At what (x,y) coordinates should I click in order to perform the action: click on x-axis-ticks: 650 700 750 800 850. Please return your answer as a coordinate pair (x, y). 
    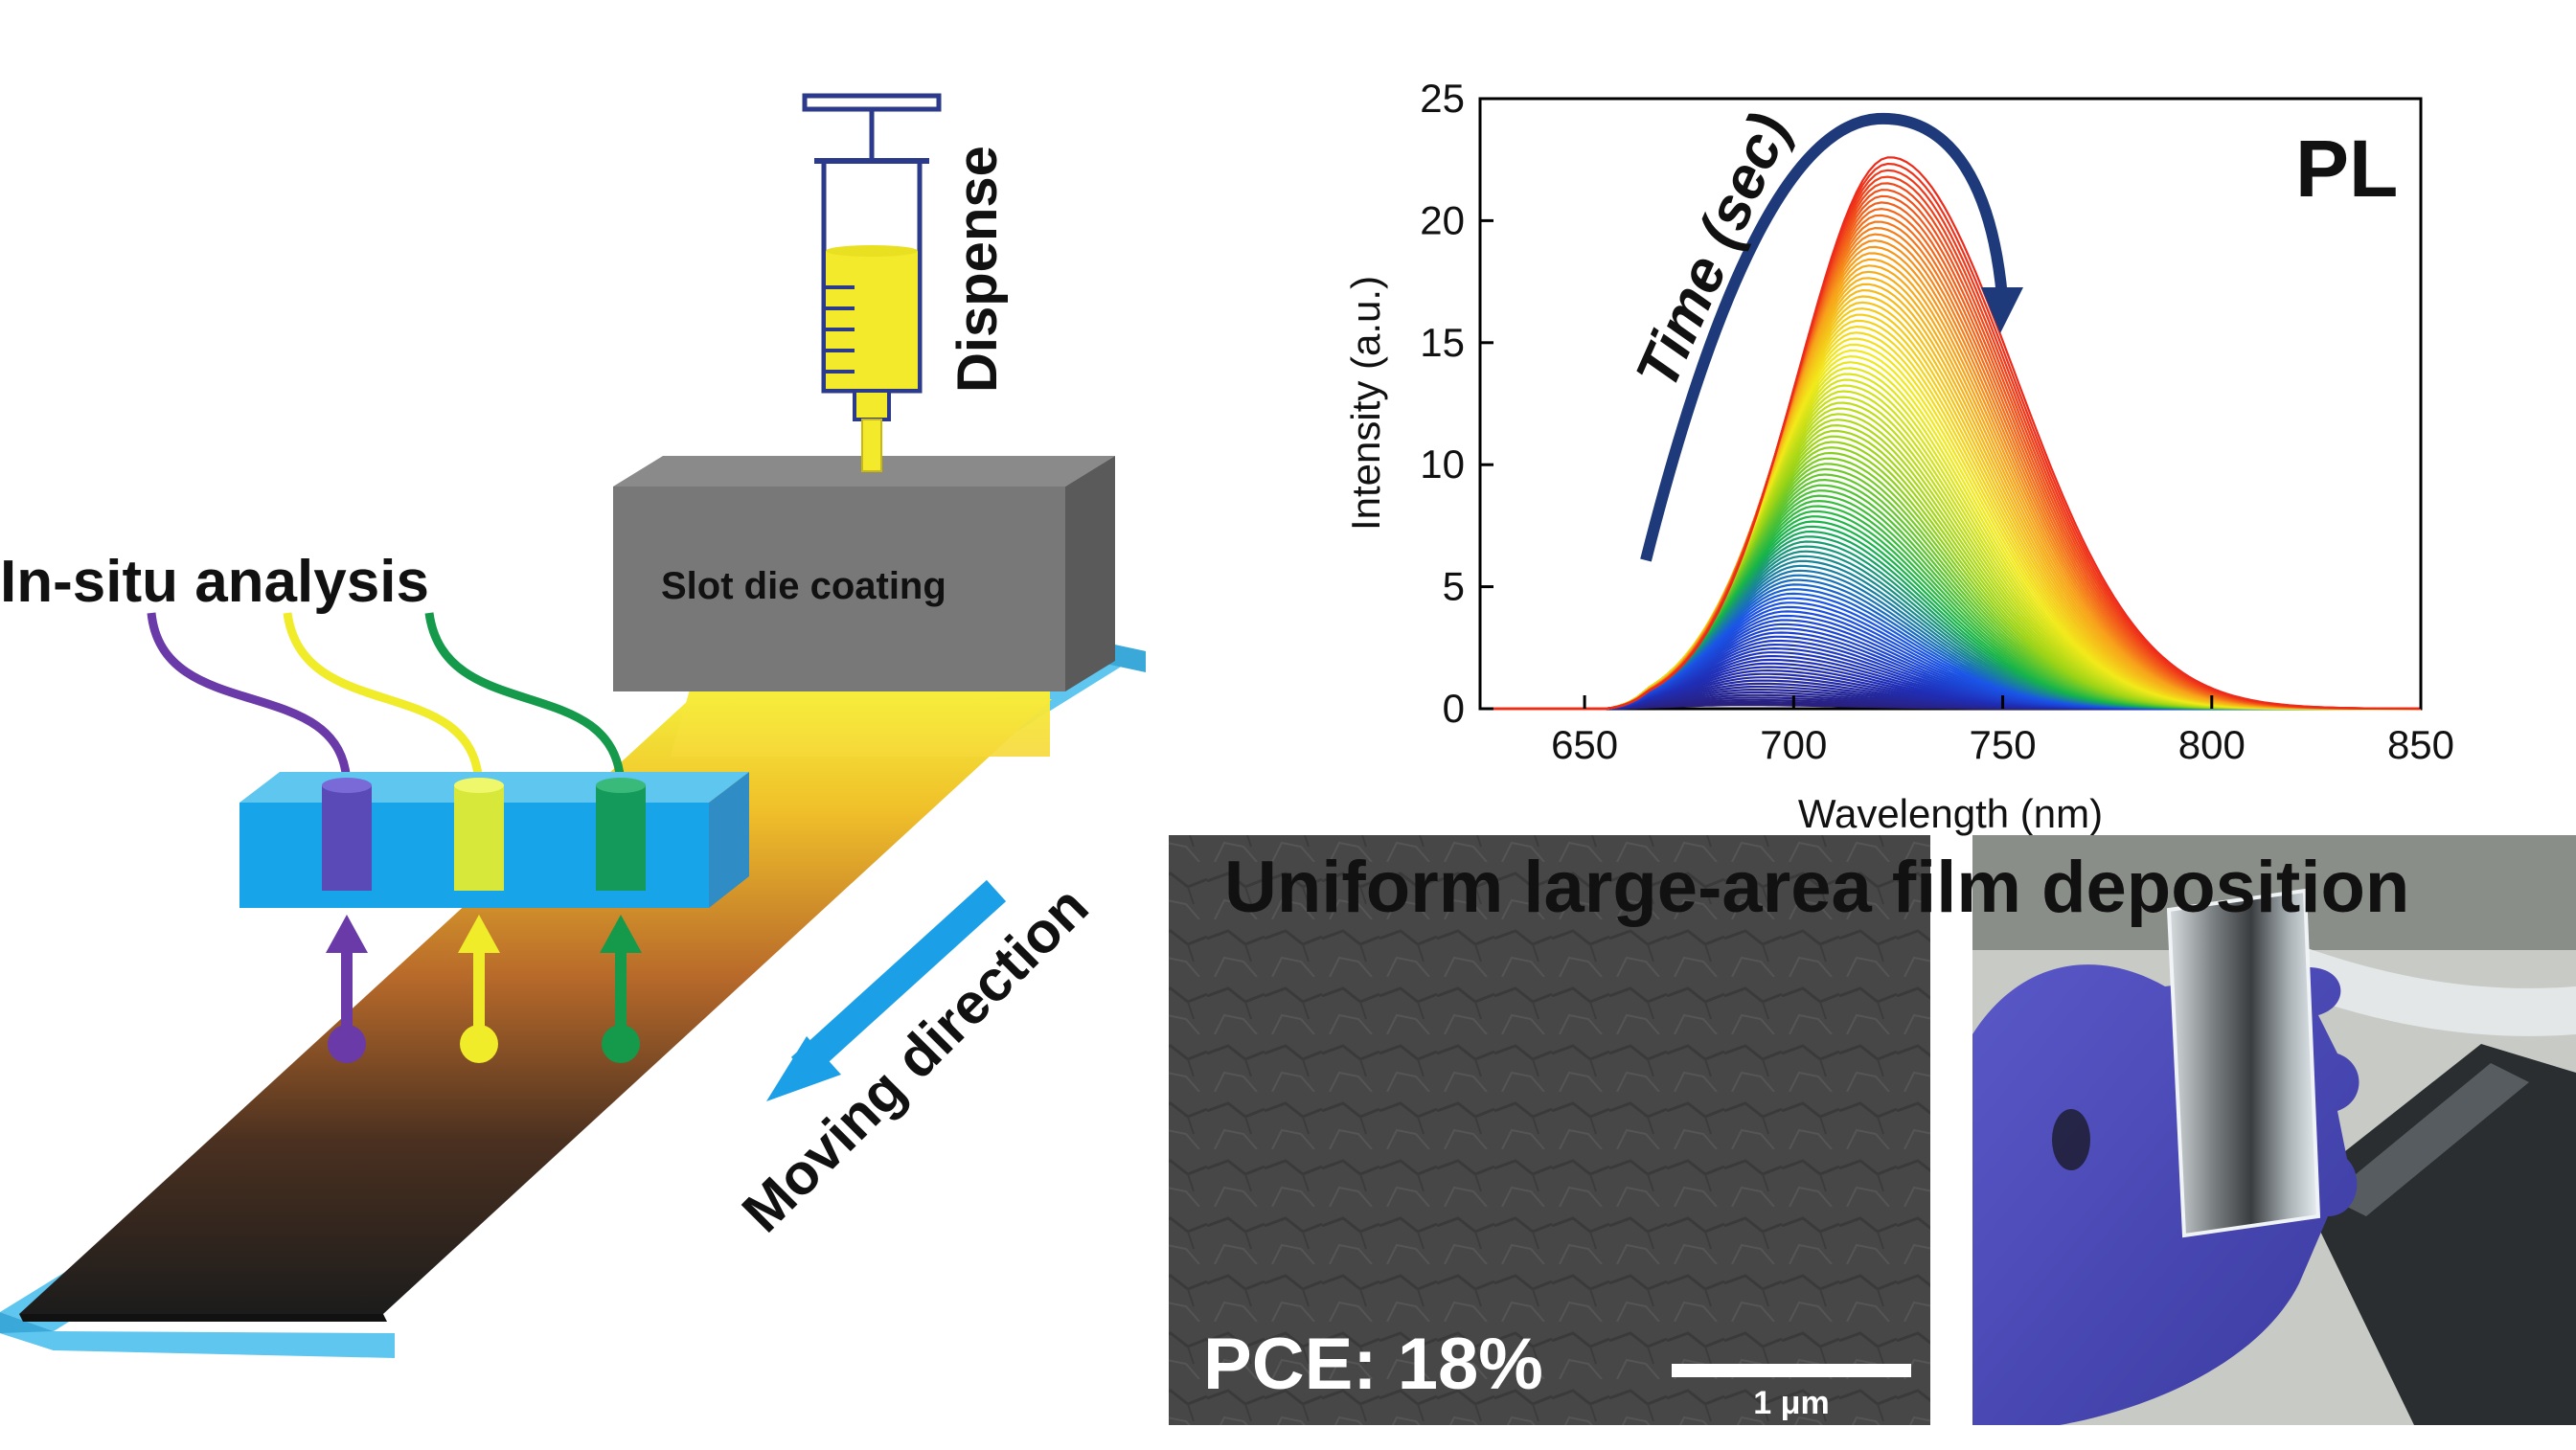
    Looking at the image, I should click on (2002, 731).